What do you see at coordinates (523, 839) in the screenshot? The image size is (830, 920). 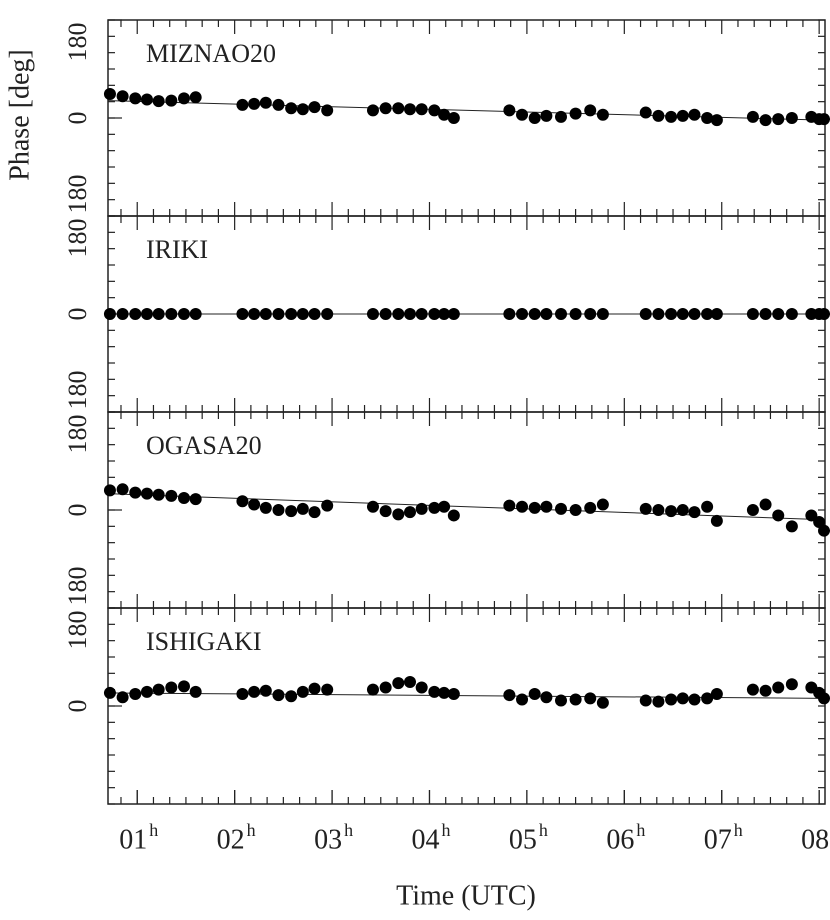 I see `x-tick-label: 05` at bounding box center [523, 839].